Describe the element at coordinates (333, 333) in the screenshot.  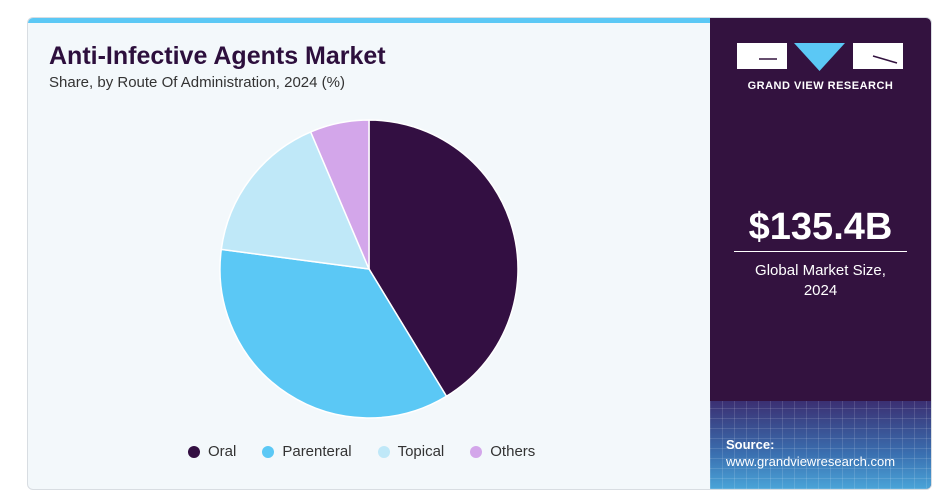
I see `pie-slice-parenteral` at that location.